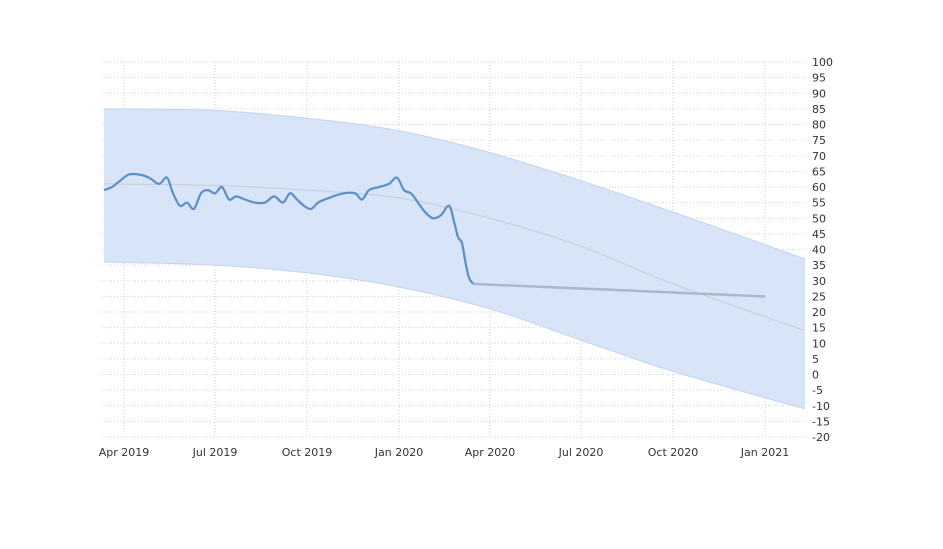 The width and height of the screenshot is (943, 549). What do you see at coordinates (819, 125) in the screenshot?
I see `y-tick-label: 80` at bounding box center [819, 125].